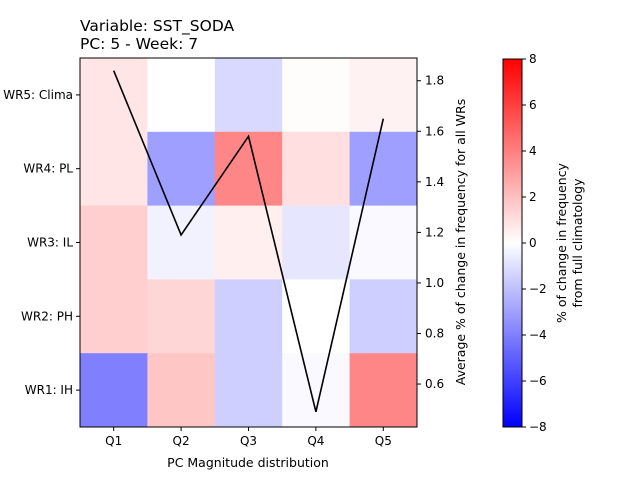 This screenshot has height=480, width=640. I want to click on x-tick-label: Q5, so click(383, 441).